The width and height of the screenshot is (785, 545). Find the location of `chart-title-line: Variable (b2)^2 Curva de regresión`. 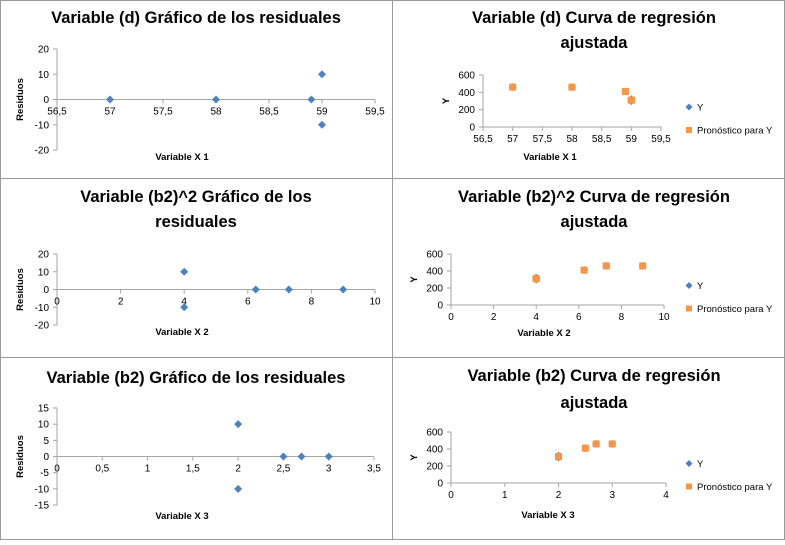

chart-title-line: Variable (b2)^2 Curva de regresión is located at coordinates (594, 197).